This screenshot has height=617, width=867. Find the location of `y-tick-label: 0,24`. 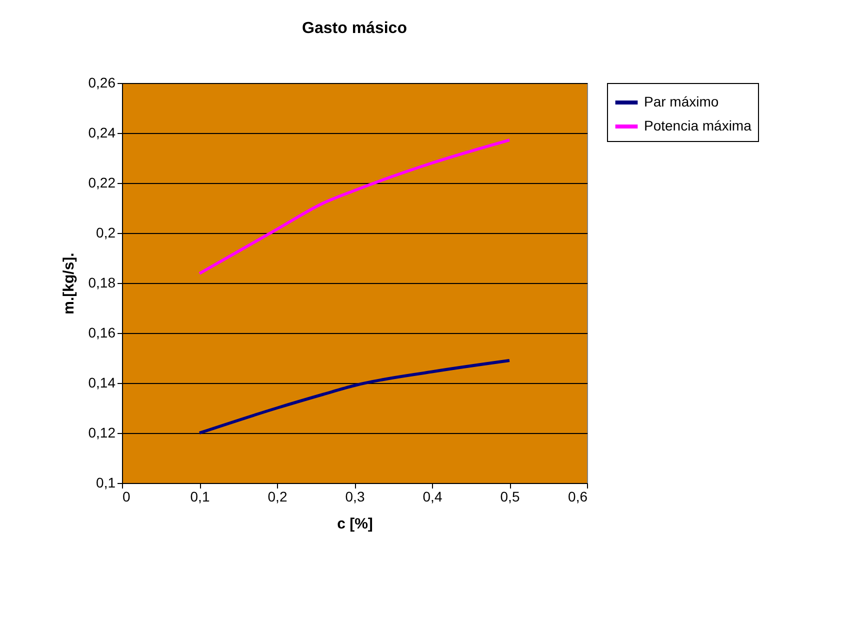

y-tick-label: 0,24 is located at coordinates (102, 132).